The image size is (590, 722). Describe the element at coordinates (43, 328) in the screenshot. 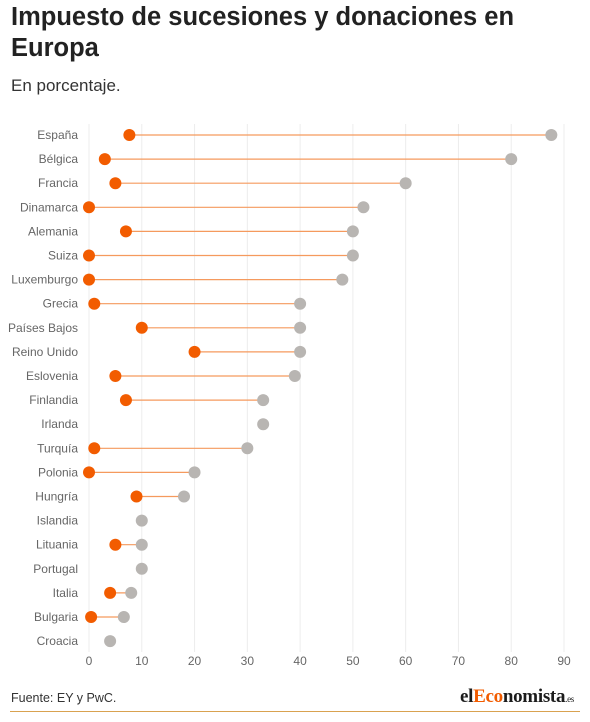

I see `category-label: Países Bajos` at that location.